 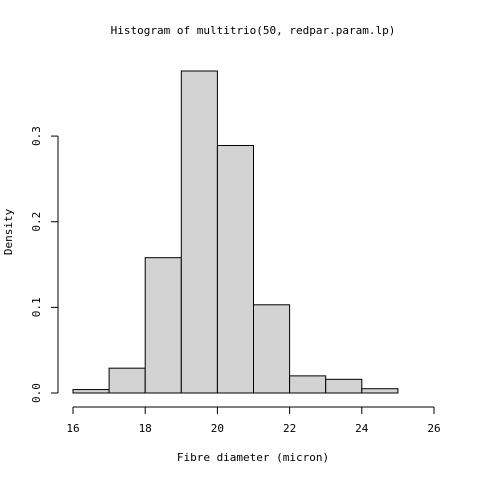 I want to click on x-axis: 16 18 20 22 24 26, so click(x=253, y=420).